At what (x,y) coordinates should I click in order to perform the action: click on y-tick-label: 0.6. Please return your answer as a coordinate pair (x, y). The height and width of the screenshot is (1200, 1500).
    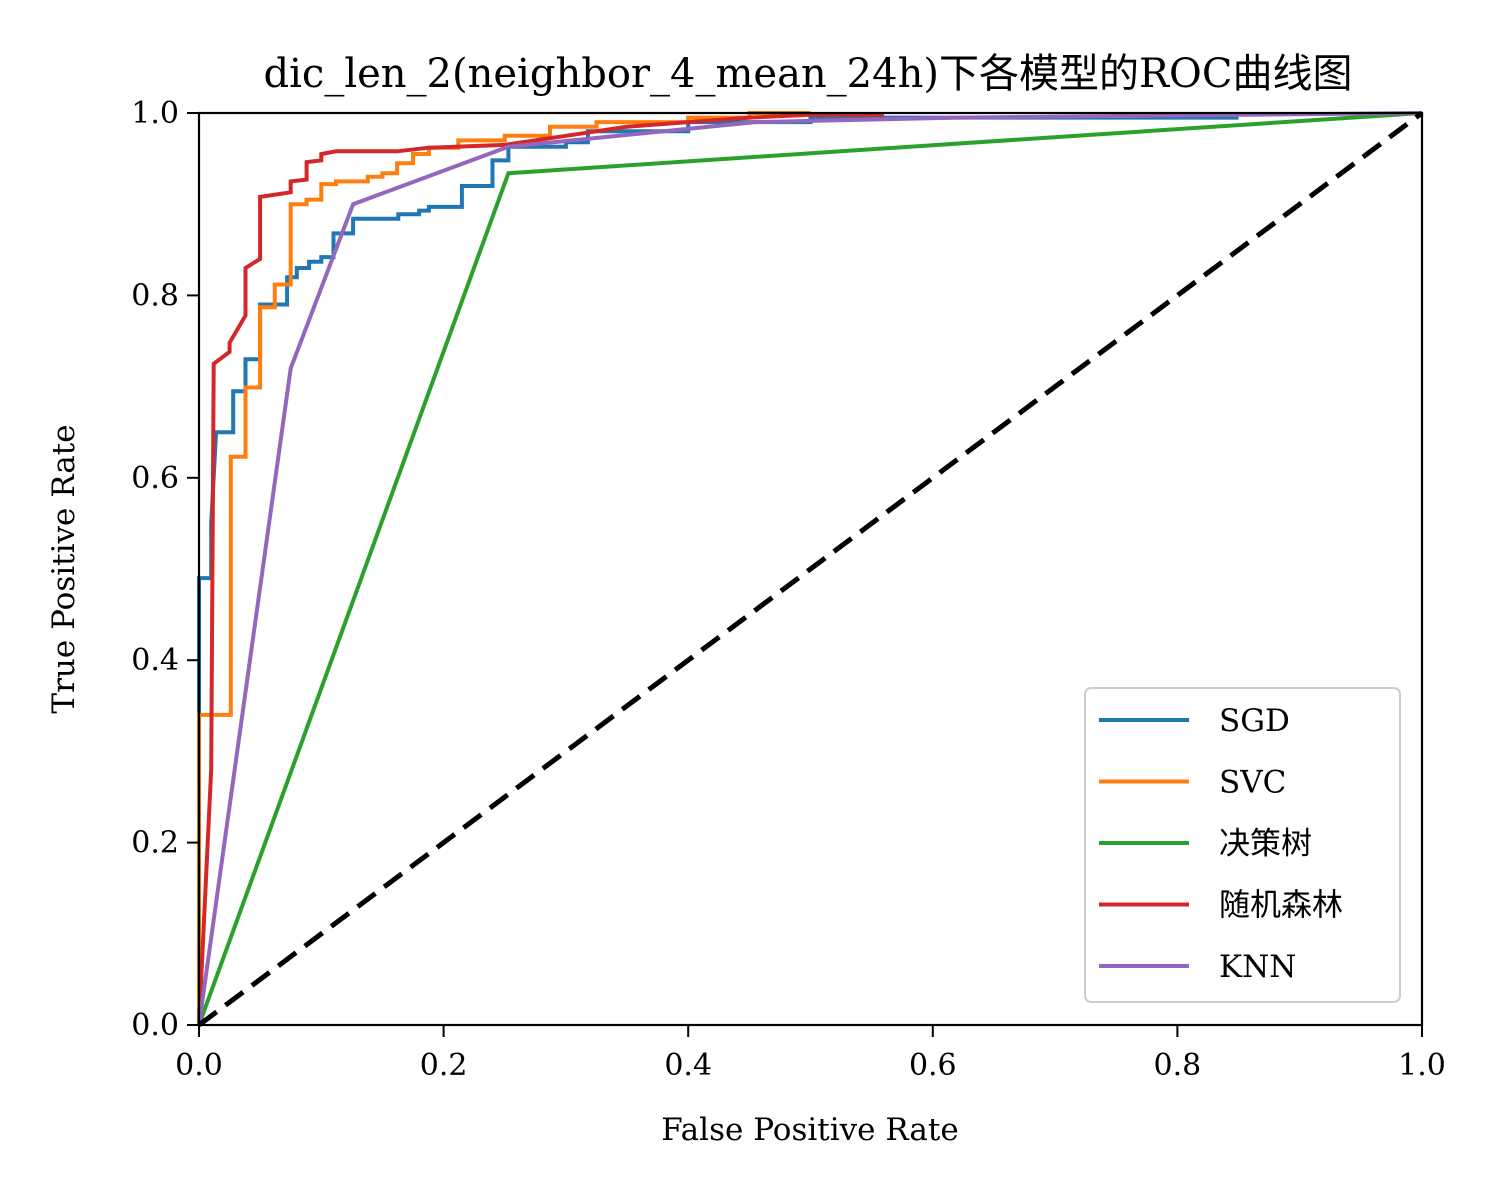
    Looking at the image, I should click on (155, 478).